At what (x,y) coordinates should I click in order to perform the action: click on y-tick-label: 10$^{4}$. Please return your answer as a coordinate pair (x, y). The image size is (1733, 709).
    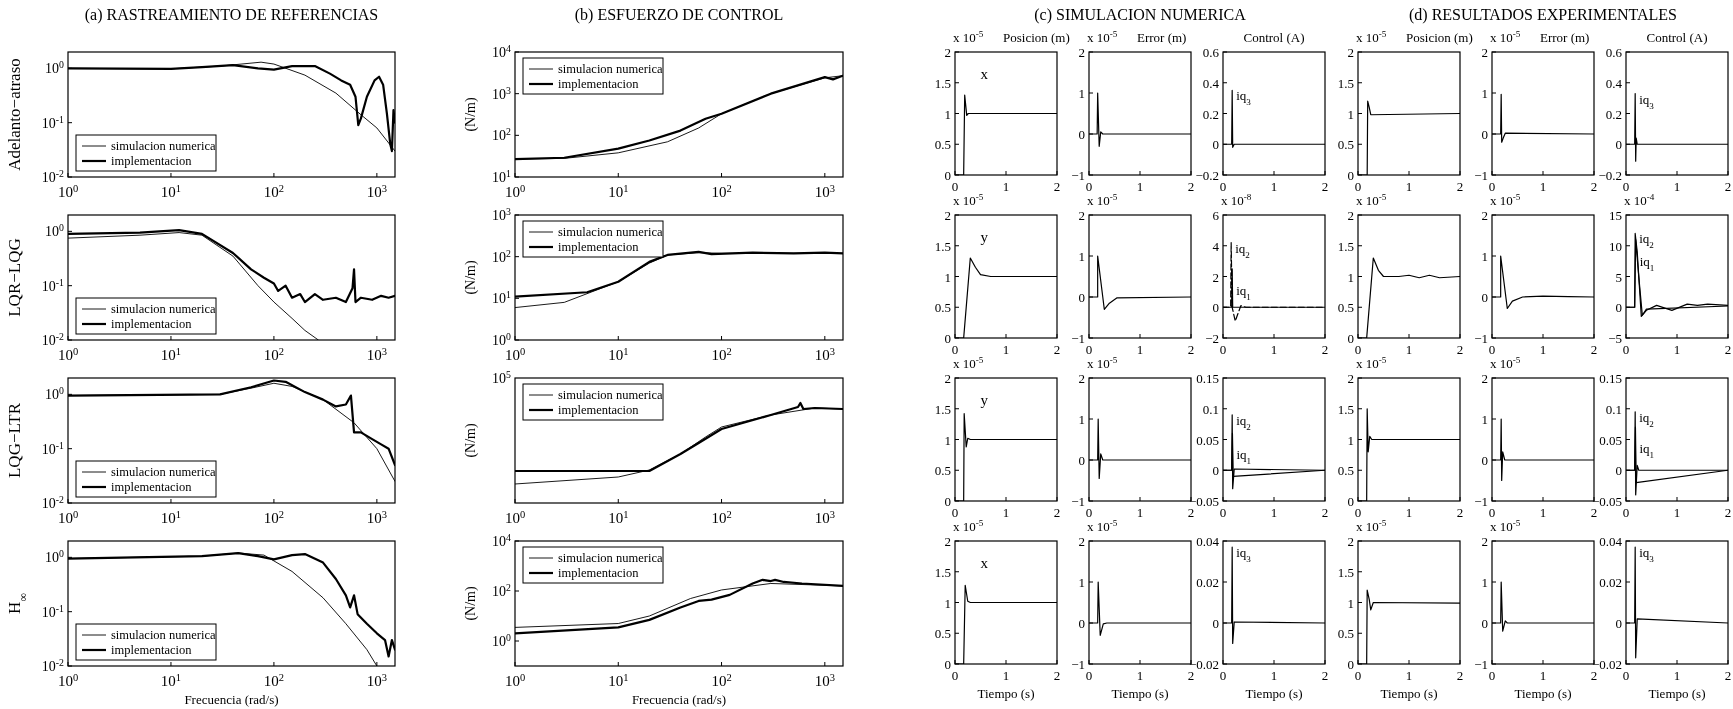
    Looking at the image, I should click on (502, 51).